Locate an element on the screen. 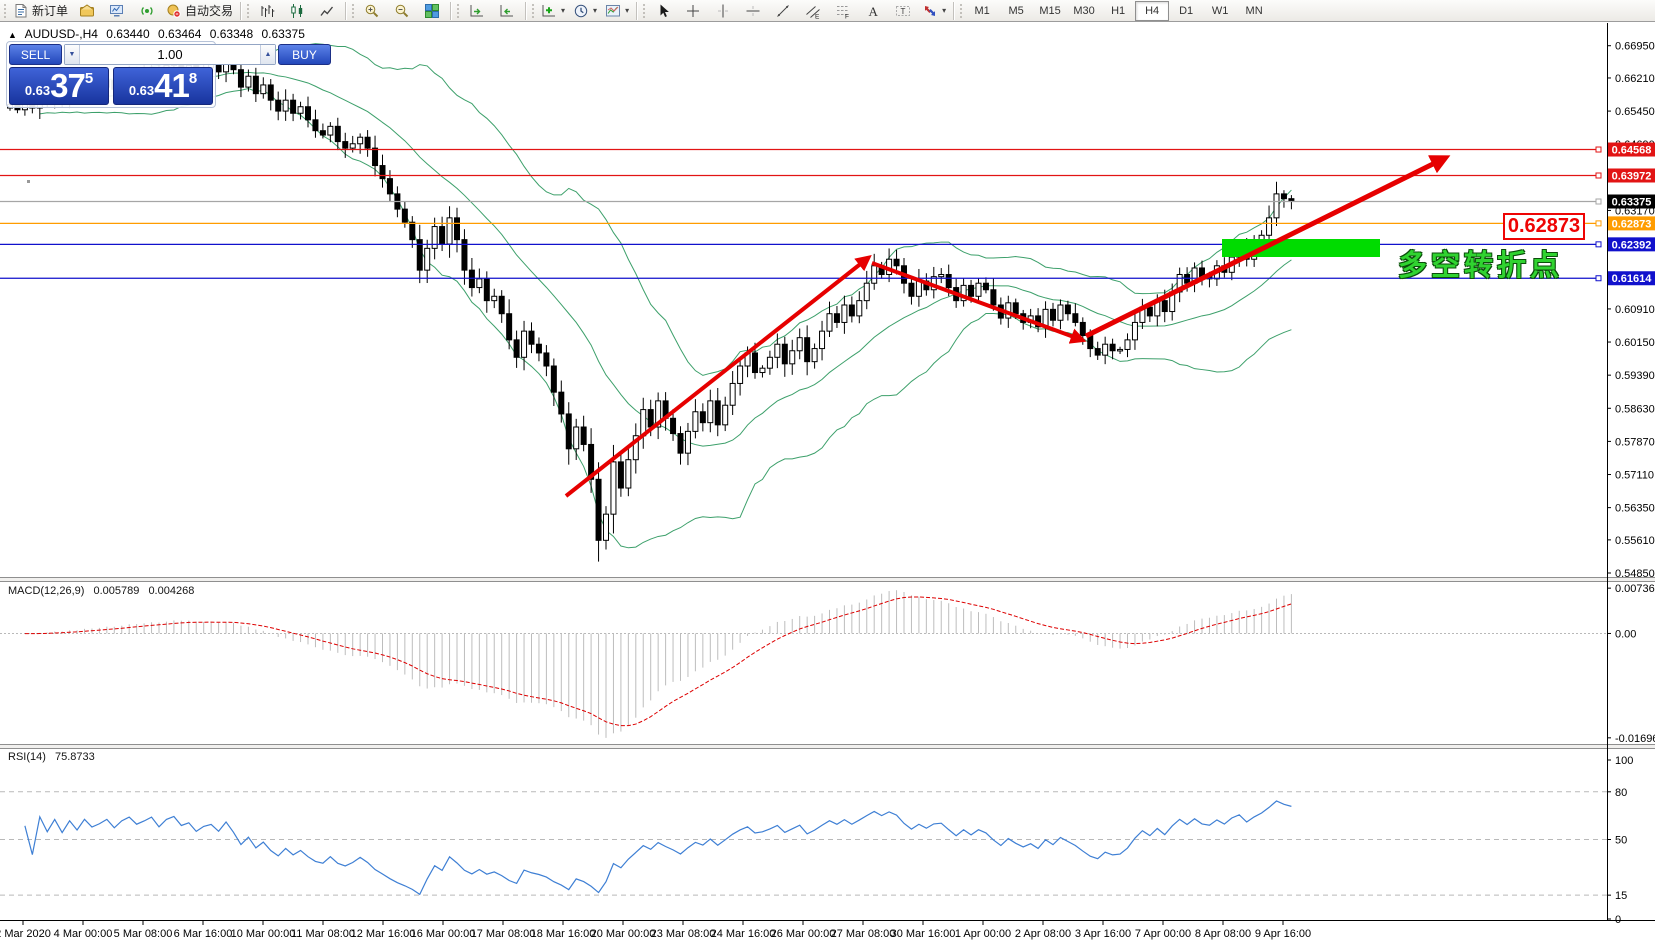 The width and height of the screenshot is (1655, 949). cursor-icon is located at coordinates (664, 10).